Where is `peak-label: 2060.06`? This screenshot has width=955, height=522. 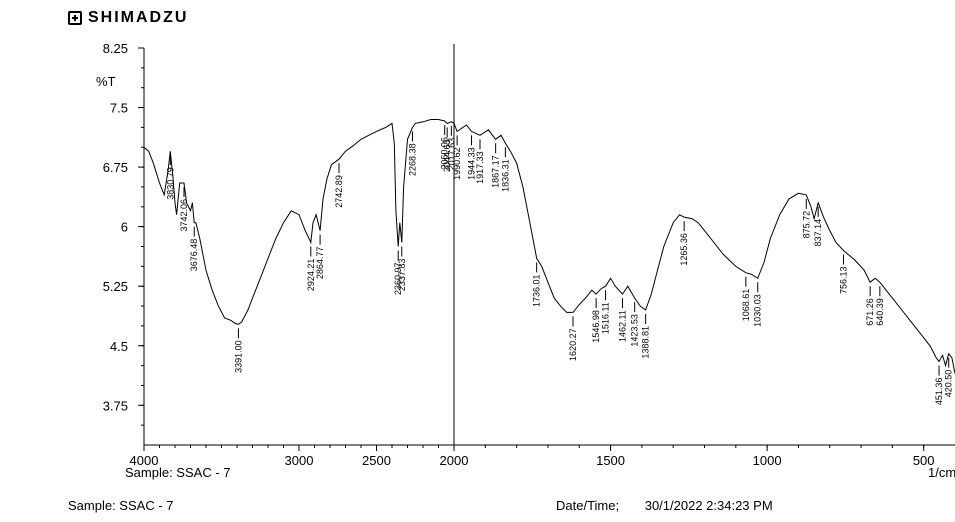 peak-label: 2060.06 is located at coordinates (445, 153).